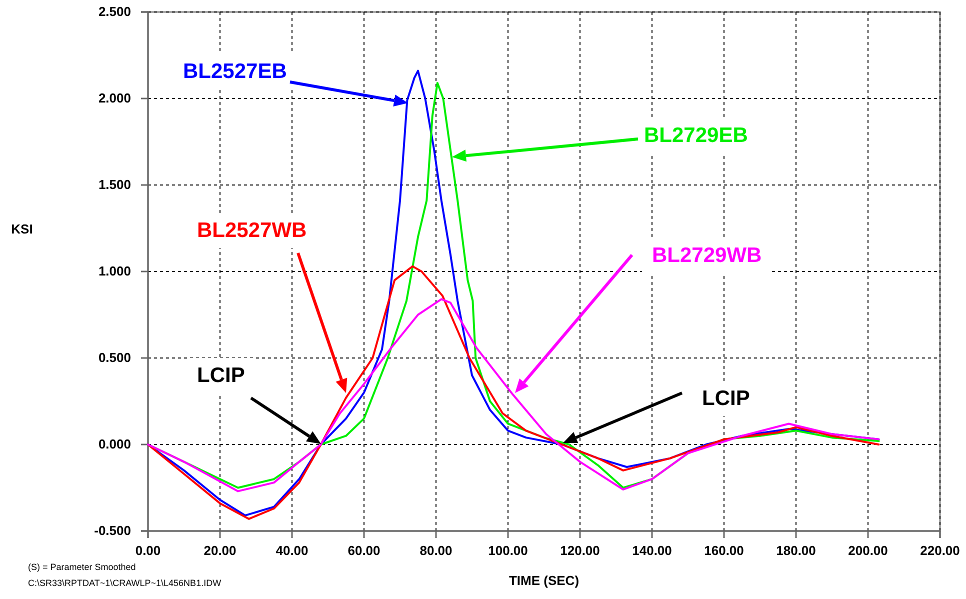  Describe the element at coordinates (724, 550) in the screenshot. I see `x-tick-label: 160.00` at that location.